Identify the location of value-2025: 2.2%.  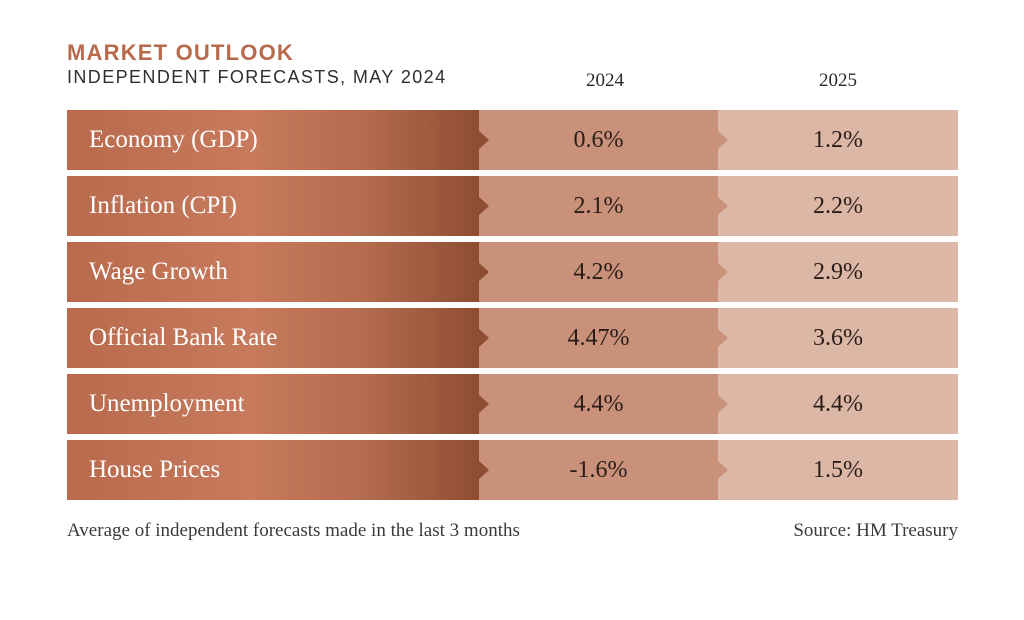
(838, 206).